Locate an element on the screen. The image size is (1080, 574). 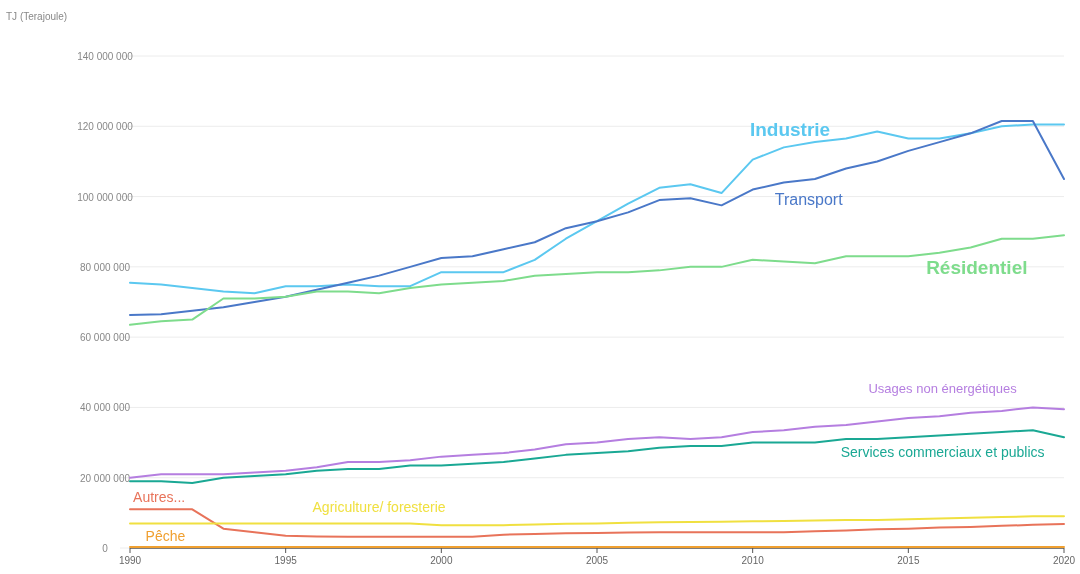
x-tick-label: 2020 is located at coordinates (1064, 560).